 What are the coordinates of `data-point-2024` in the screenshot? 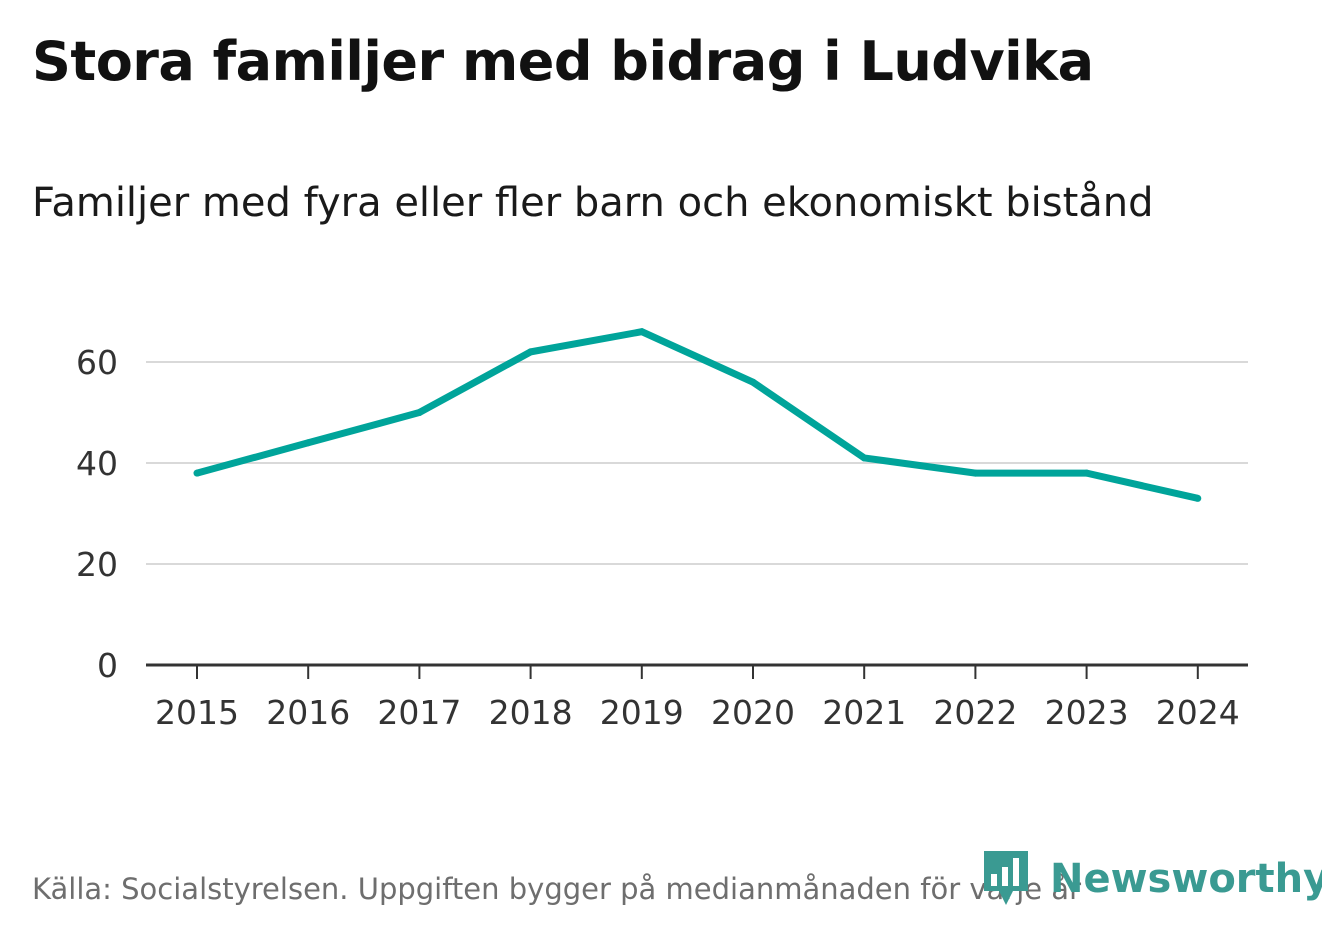 It's located at (1198, 498).